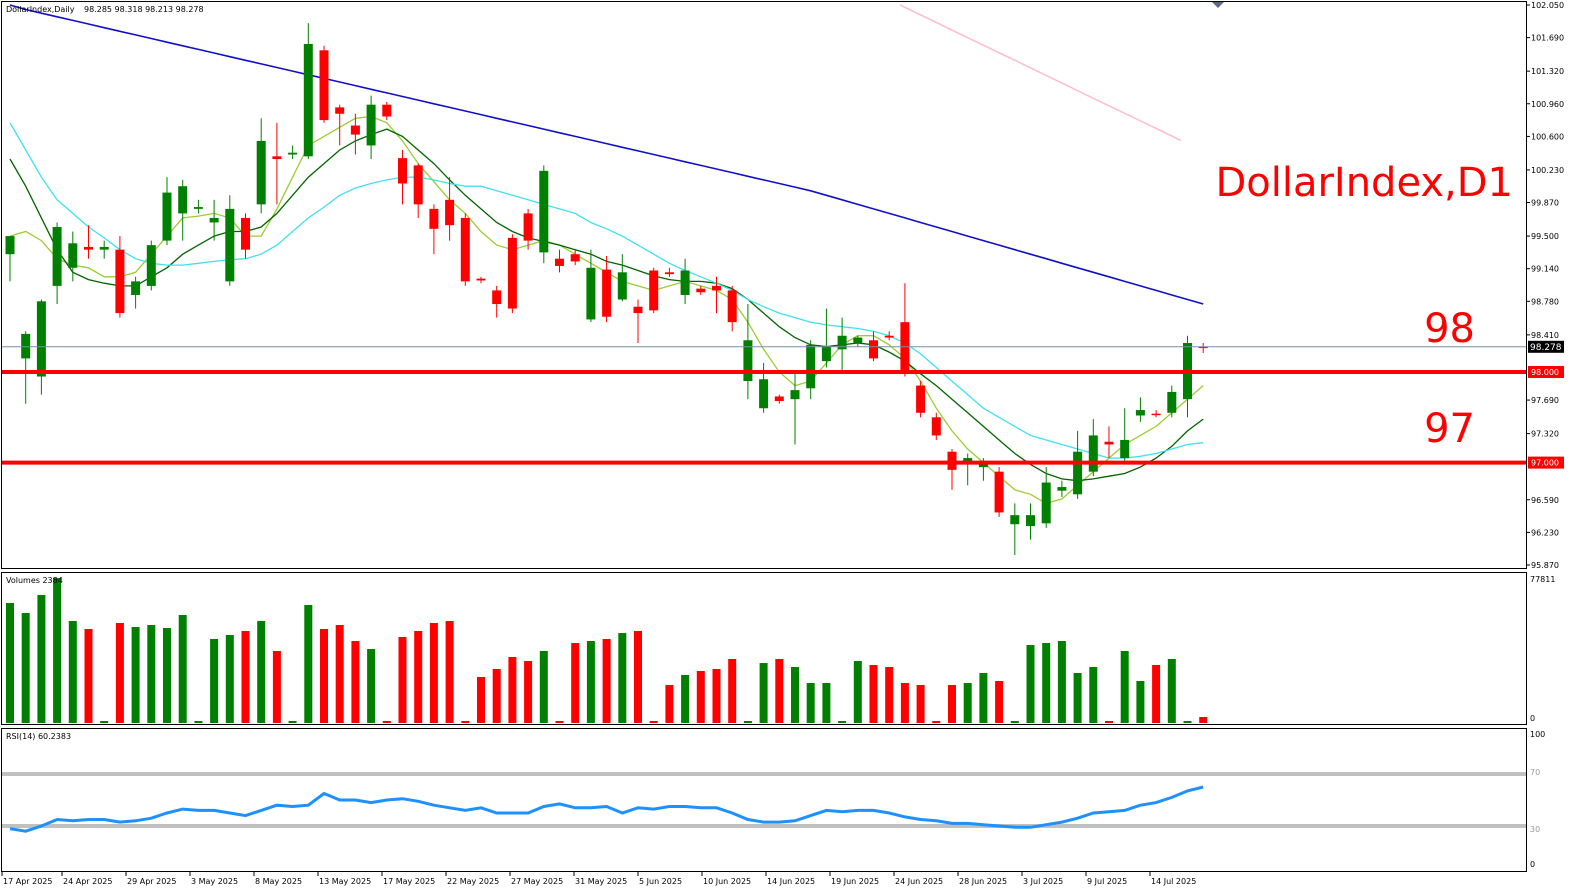 This screenshot has height=891, width=1574. Describe the element at coordinates (660, 881) in the screenshot. I see `date-tick-label: 5 Jun 2025` at that location.